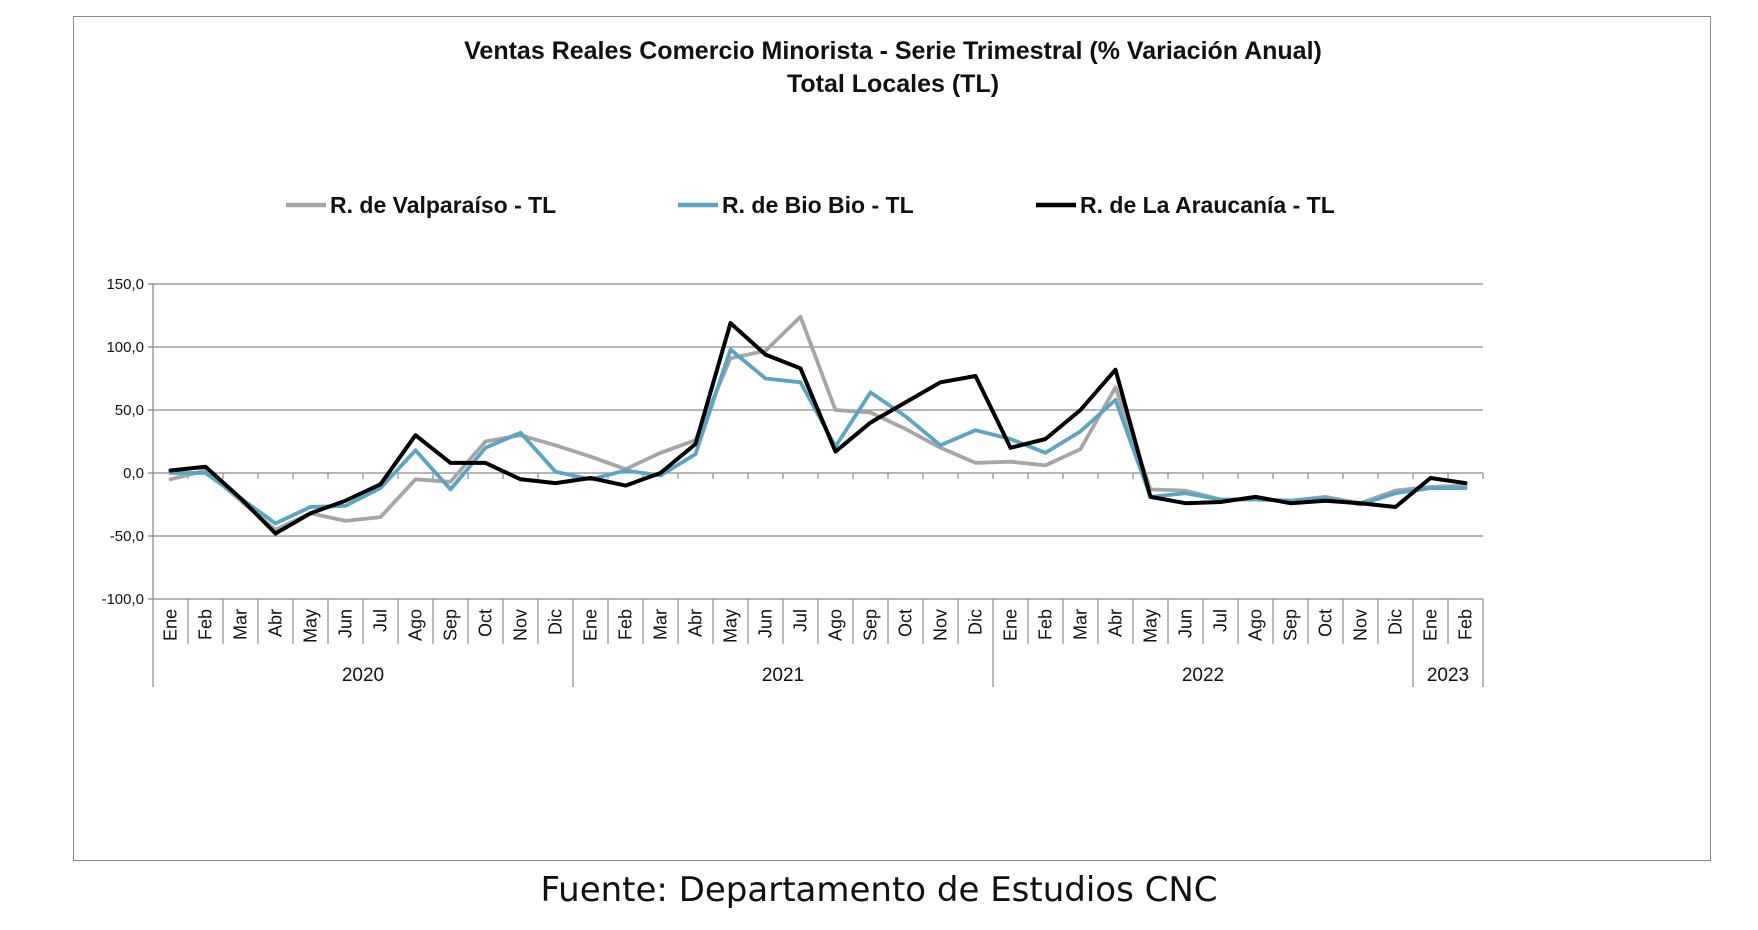  Describe the element at coordinates (125, 347) in the screenshot. I see `y-tick-label: 100,0` at that location.